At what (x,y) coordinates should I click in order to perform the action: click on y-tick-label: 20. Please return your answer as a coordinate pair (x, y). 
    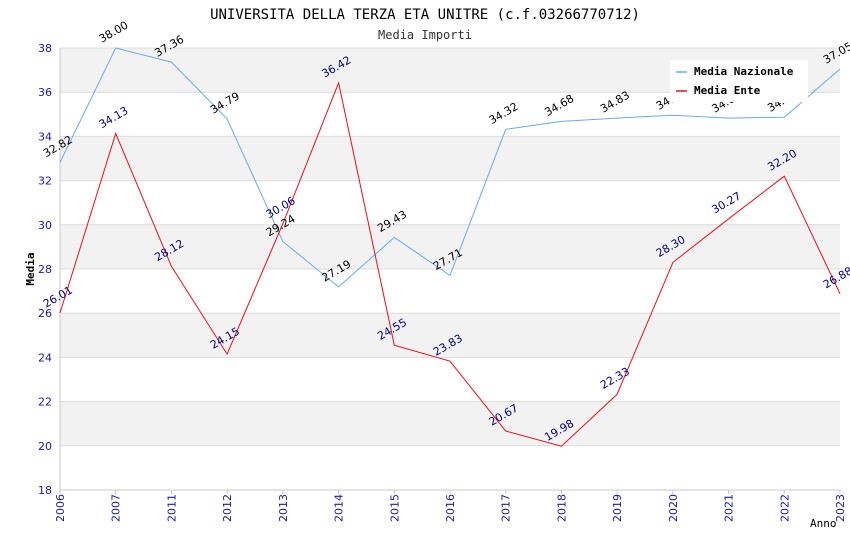
    Looking at the image, I should click on (45, 446).